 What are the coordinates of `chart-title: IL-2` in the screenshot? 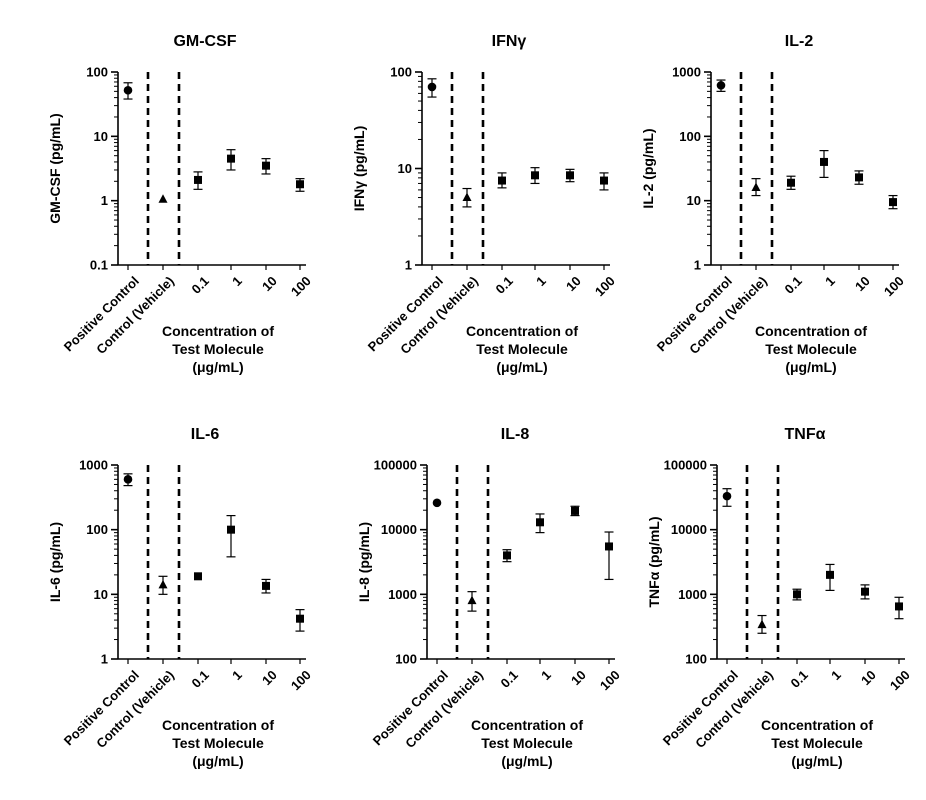 It's located at (799, 41).